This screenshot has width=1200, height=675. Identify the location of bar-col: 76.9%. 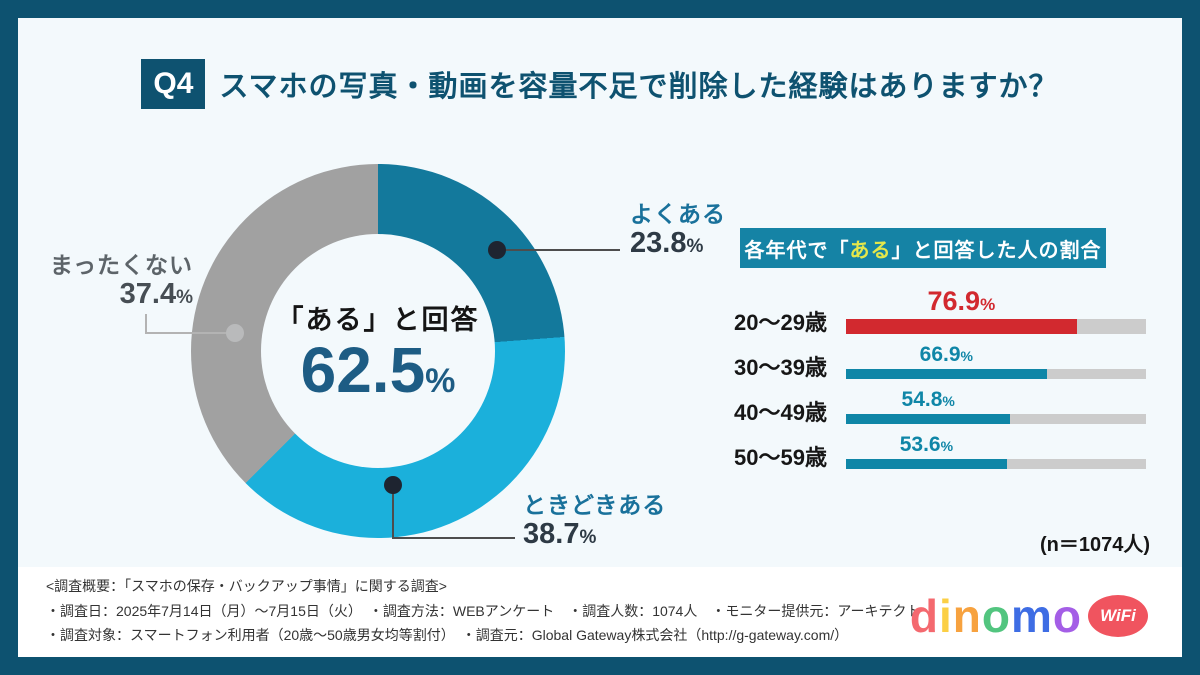
(996, 310).